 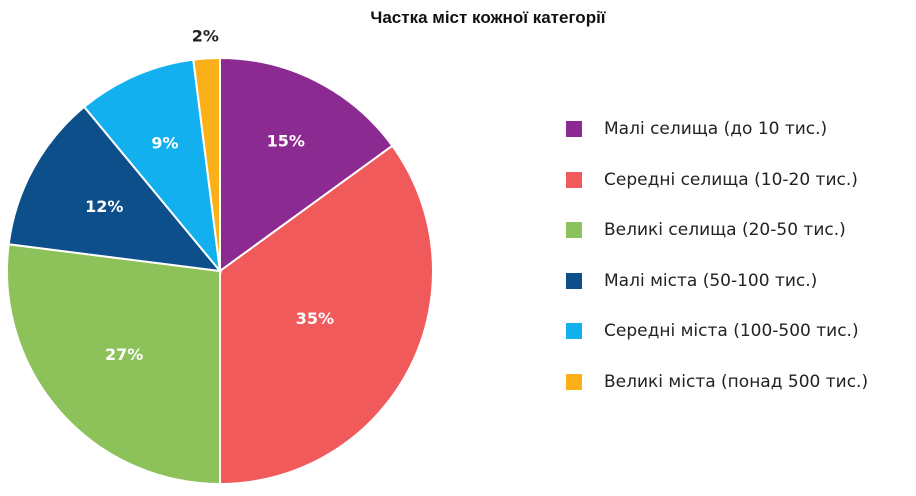 I want to click on legend-item: Середні селища (10-20 тис.), so click(x=717, y=180).